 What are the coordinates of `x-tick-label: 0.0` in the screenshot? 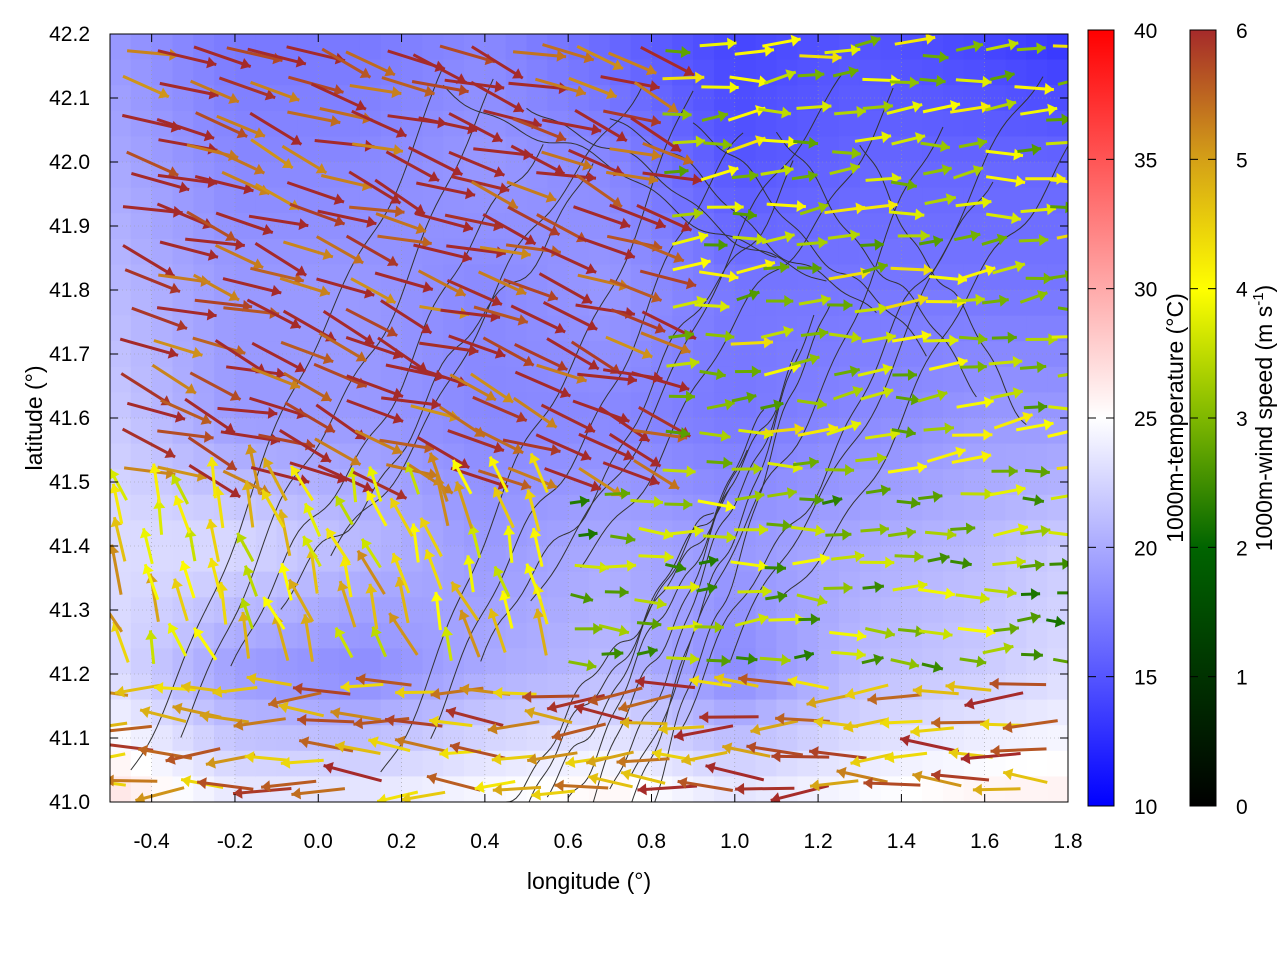 It's located at (318, 841).